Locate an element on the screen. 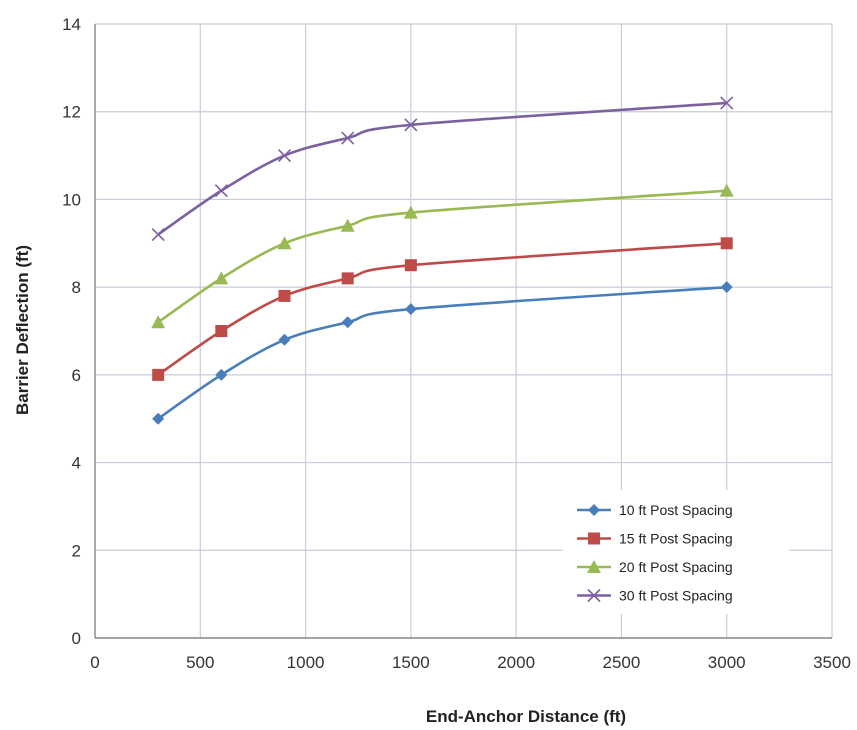 The width and height of the screenshot is (857, 730). x-tick-label: 1000 is located at coordinates (306, 662).